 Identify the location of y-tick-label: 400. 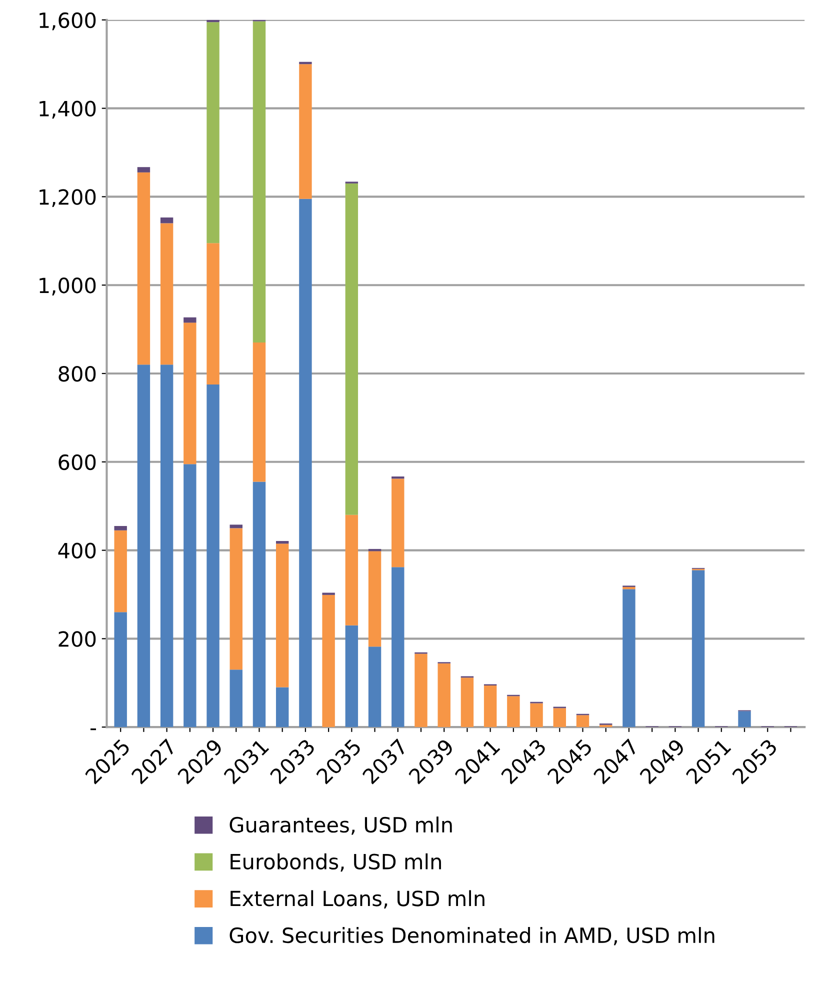
(77, 550).